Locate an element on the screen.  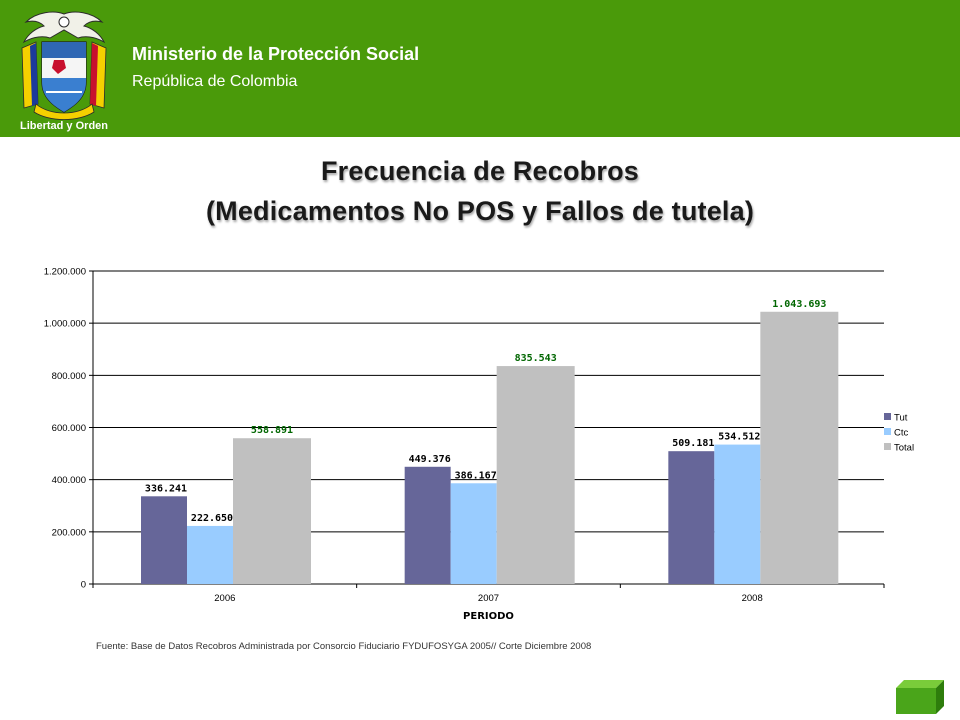
bar-total-2006 is located at coordinates (272, 511).